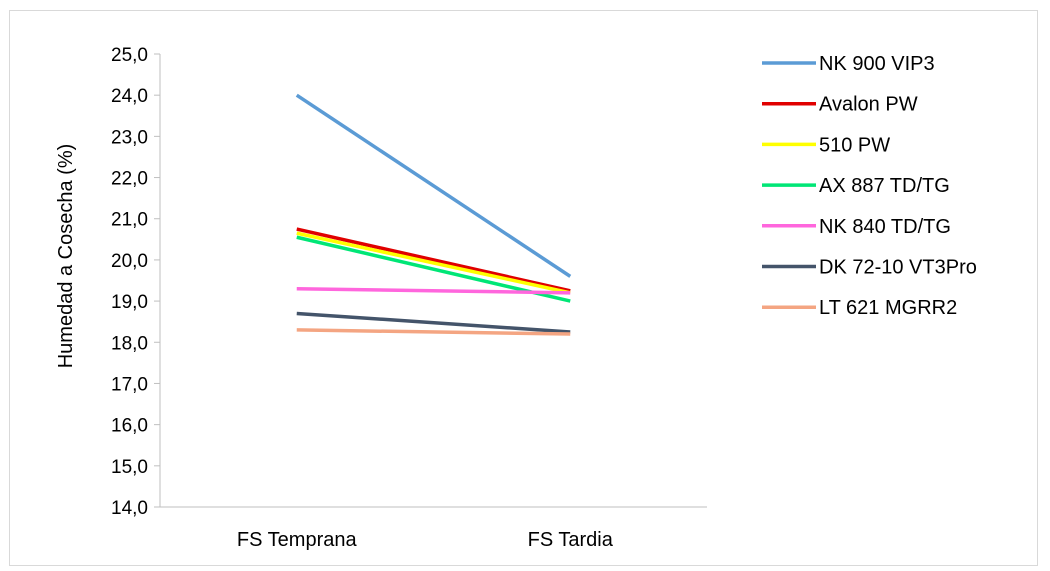 The height and width of the screenshot is (571, 1050). What do you see at coordinates (571, 540) in the screenshot?
I see `x-tick-label: FS Tardia` at bounding box center [571, 540].